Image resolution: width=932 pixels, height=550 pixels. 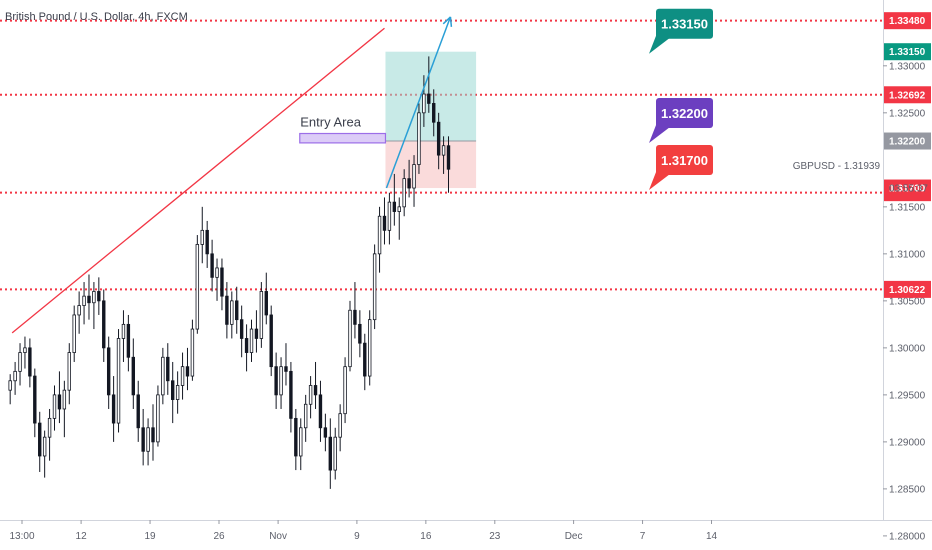 I want to click on time-axis: 13:00 12 19 26 Nov 9 16 23 Dec 7 14, so click(x=363, y=531).